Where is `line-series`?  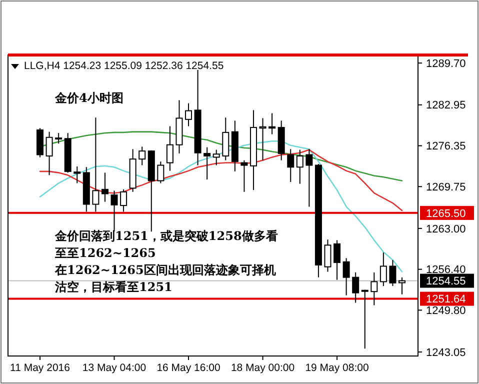 line-series is located at coordinates (221, 180).